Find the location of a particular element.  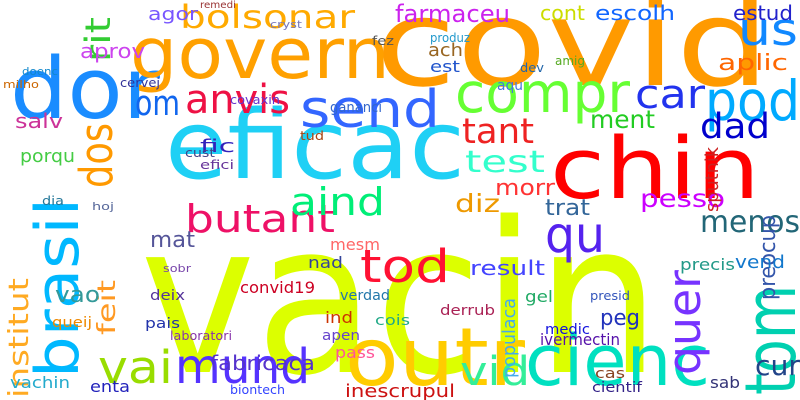

word: populaca is located at coordinates (509, 338).